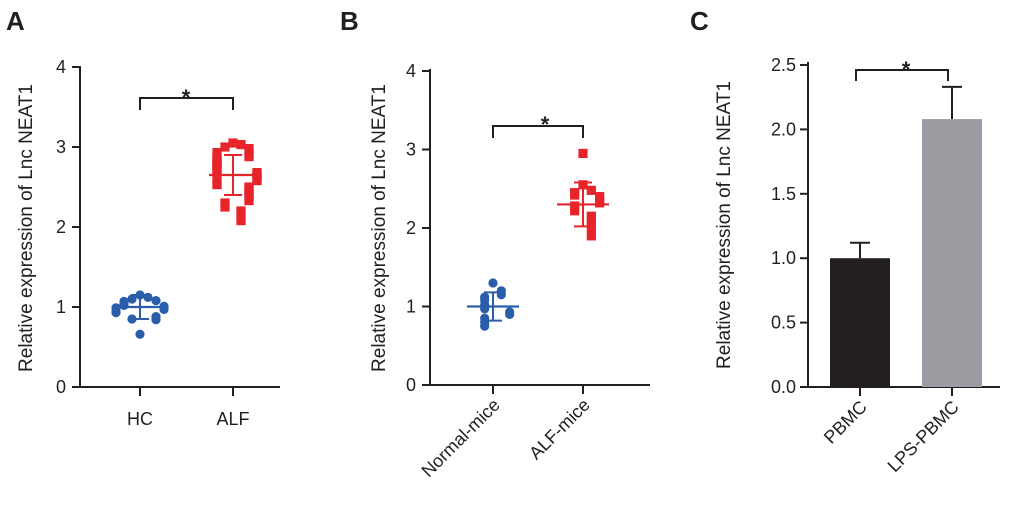 The height and width of the screenshot is (511, 1020). What do you see at coordinates (61, 307) in the screenshot?
I see `panel-a-y-tick-label: 1` at bounding box center [61, 307].